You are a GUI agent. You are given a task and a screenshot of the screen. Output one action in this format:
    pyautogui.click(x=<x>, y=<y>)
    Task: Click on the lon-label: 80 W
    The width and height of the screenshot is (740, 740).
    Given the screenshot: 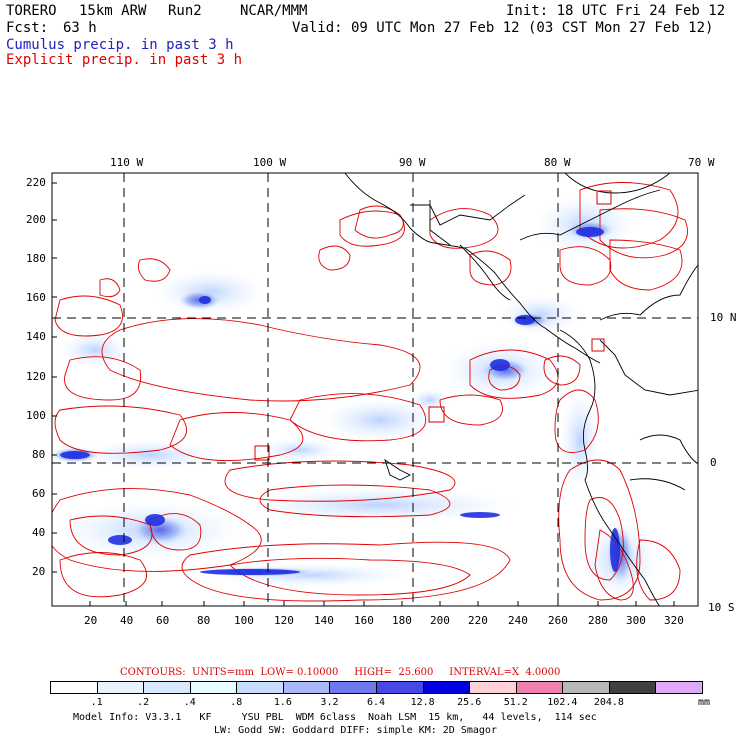 What is the action you would take?
    pyautogui.click(x=557, y=162)
    